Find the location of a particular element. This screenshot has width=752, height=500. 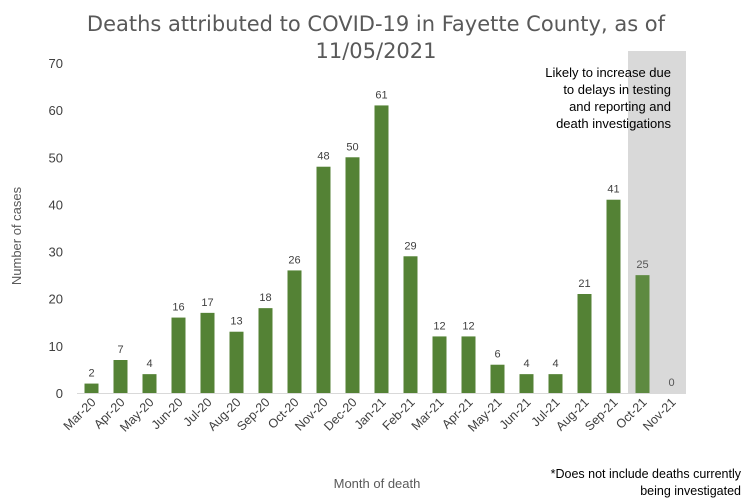

note-line-2: to delays in testing is located at coordinates (617, 89).